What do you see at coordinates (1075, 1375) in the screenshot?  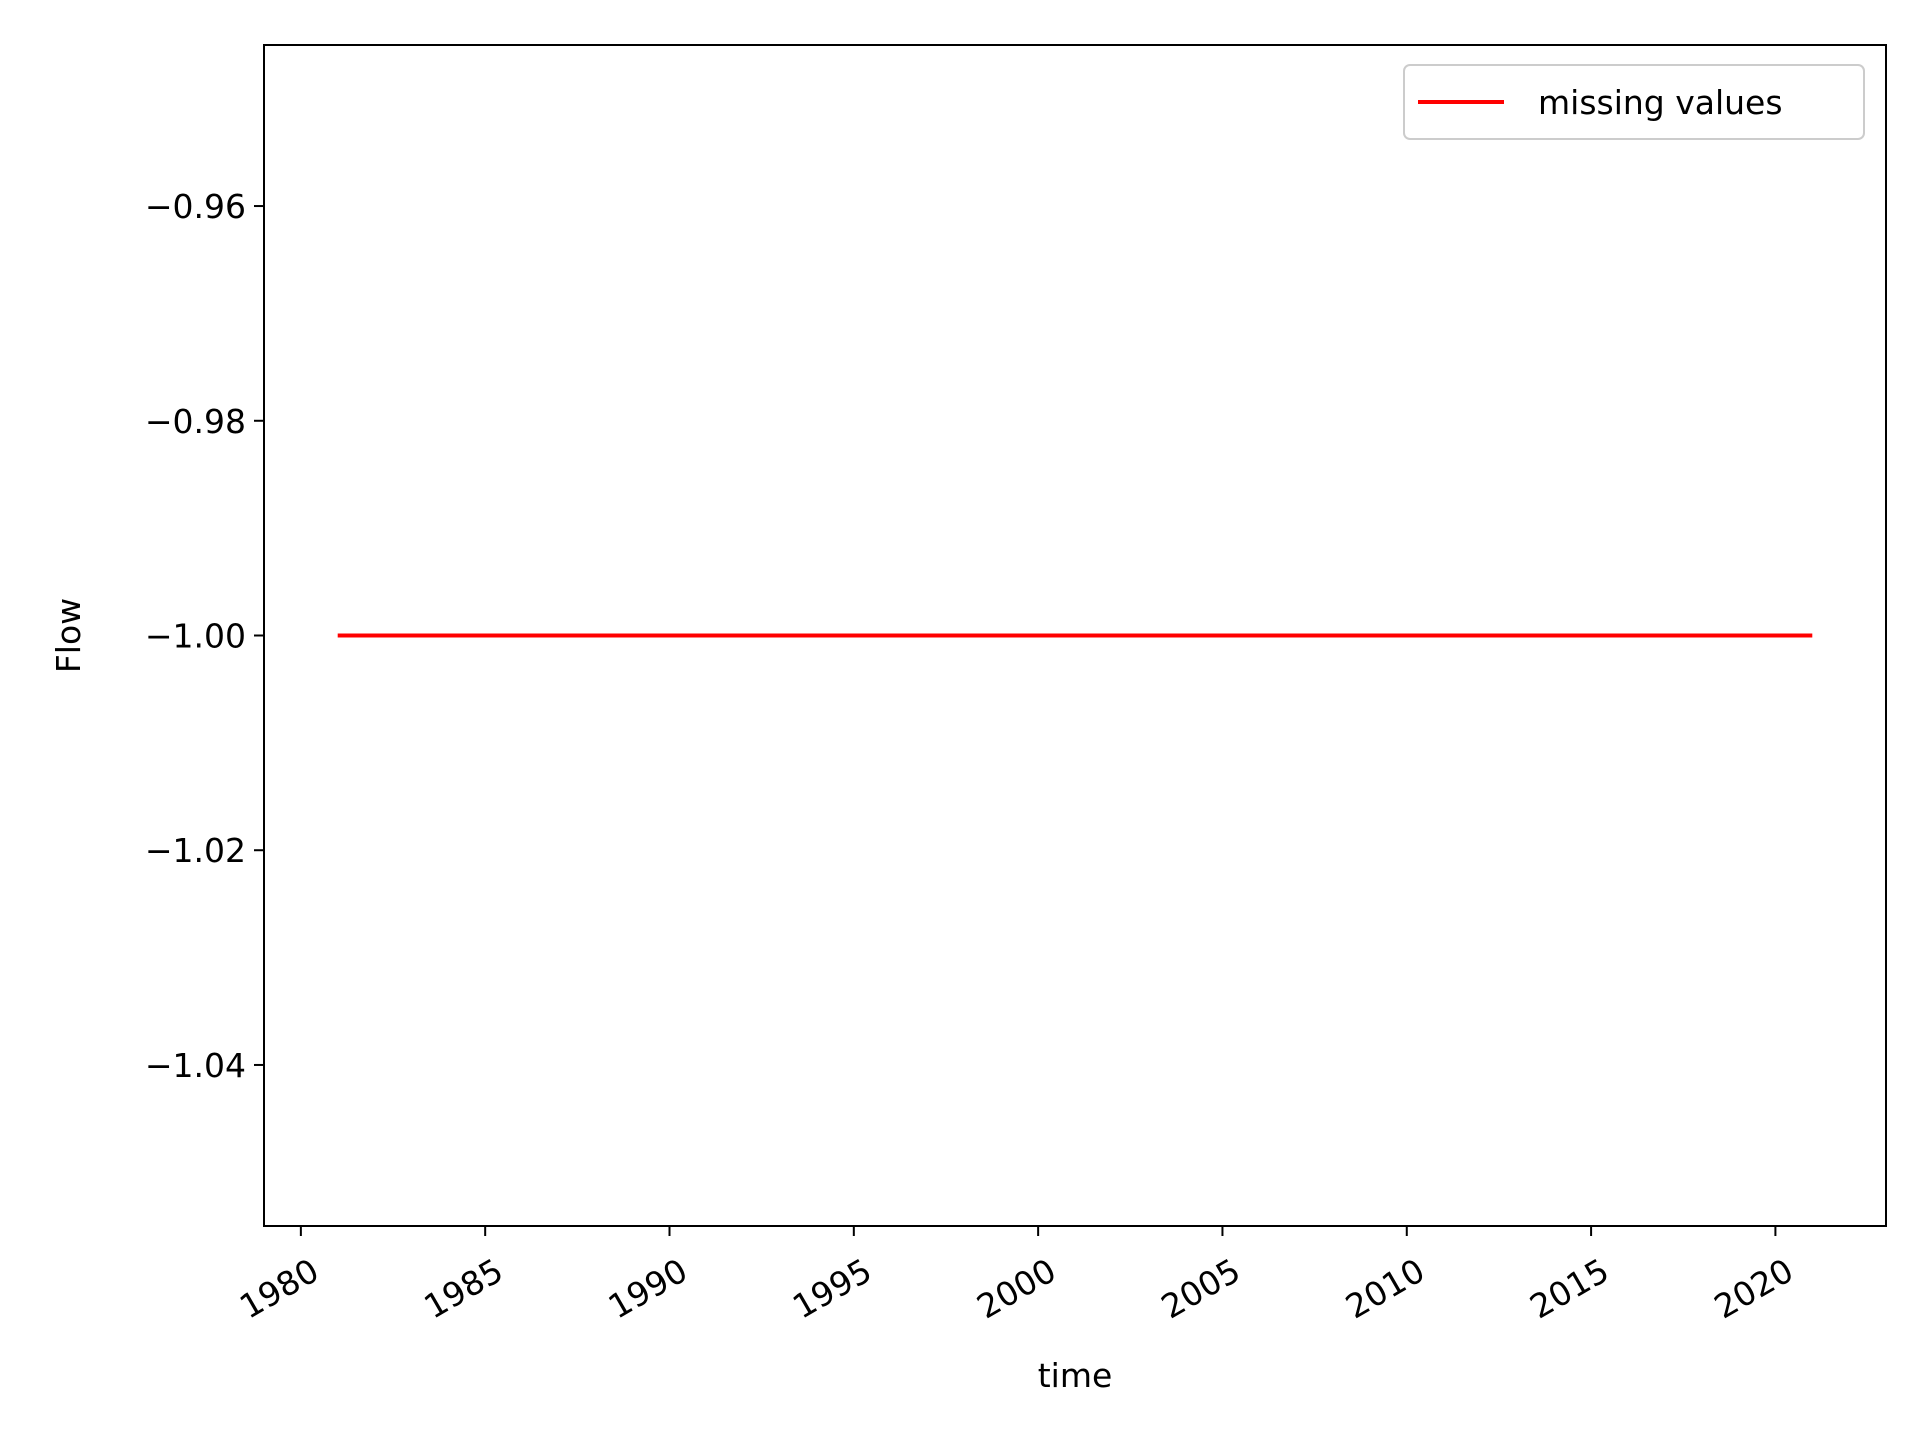 I see `x-axis-title: time` at bounding box center [1075, 1375].